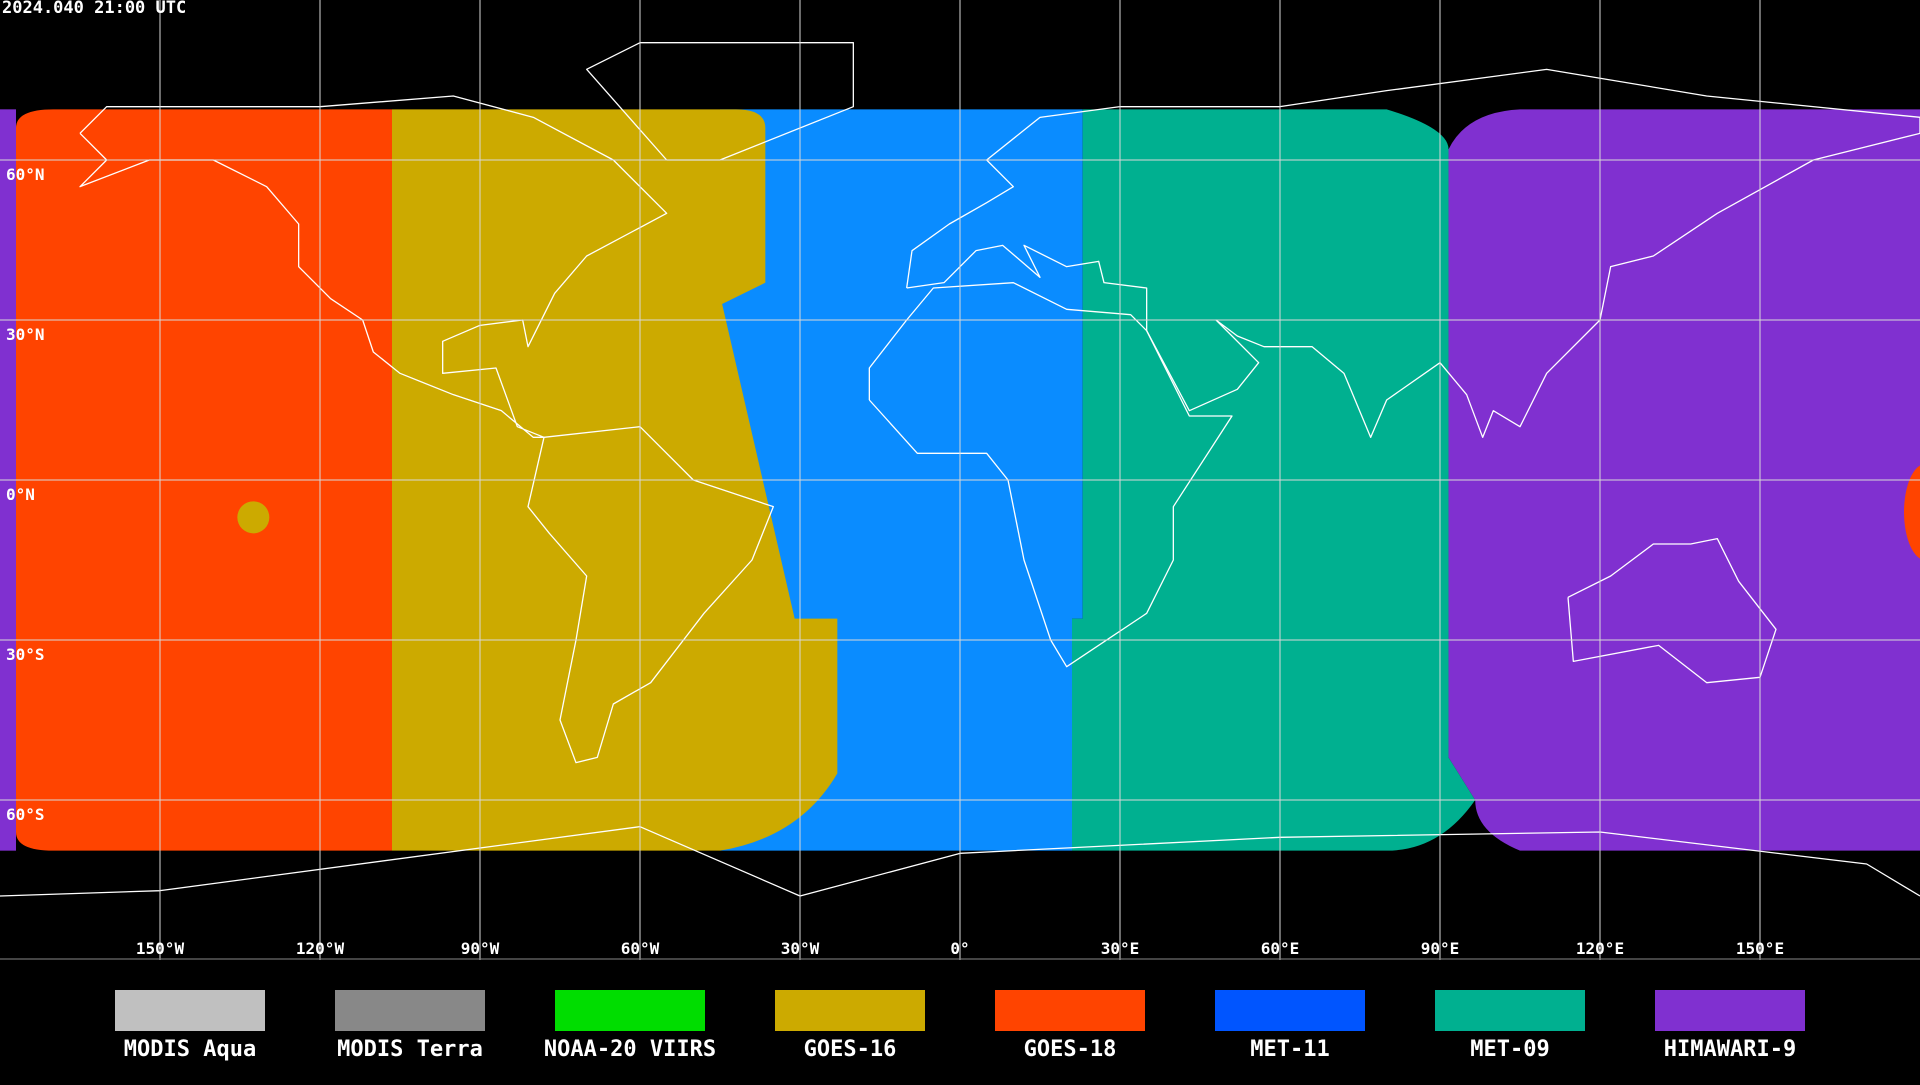 The image size is (1920, 1085). What do you see at coordinates (190, 1049) in the screenshot?
I see `legend-label: MODIS Aqua` at bounding box center [190, 1049].